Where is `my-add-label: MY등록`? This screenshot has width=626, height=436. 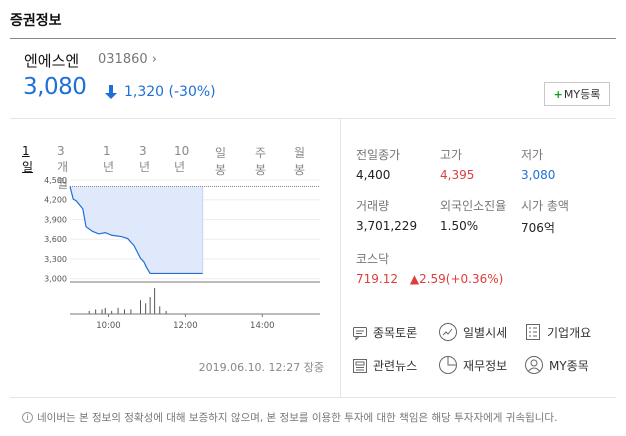
my-add-label: MY등록 is located at coordinates (582, 94).